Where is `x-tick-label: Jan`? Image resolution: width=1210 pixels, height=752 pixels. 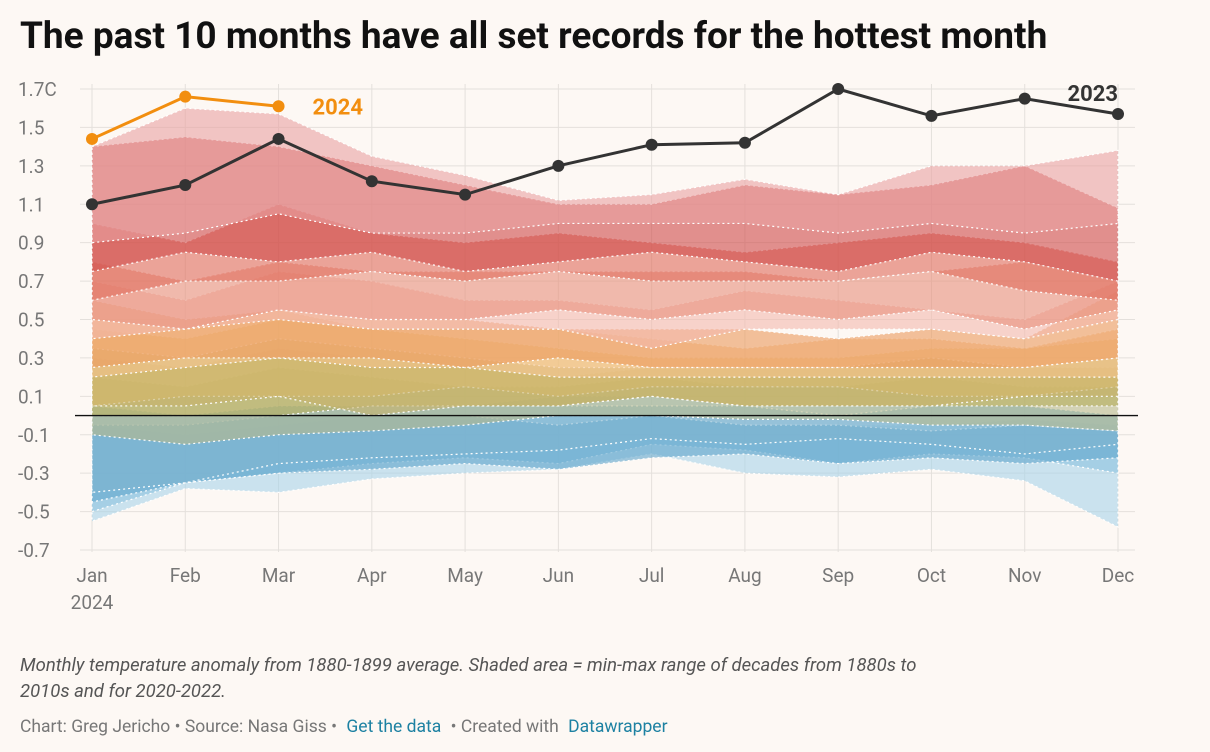 x-tick-label: Jan is located at coordinates (91, 575).